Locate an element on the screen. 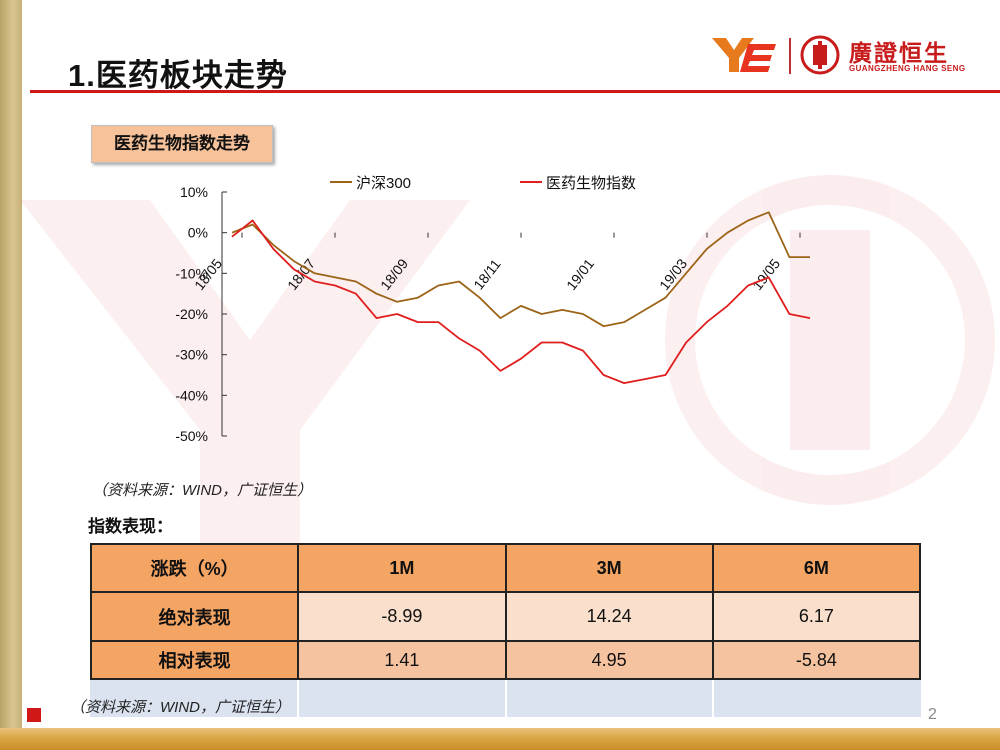 This screenshot has height=750, width=1000. y-tick-label: 0% is located at coordinates (198, 233).